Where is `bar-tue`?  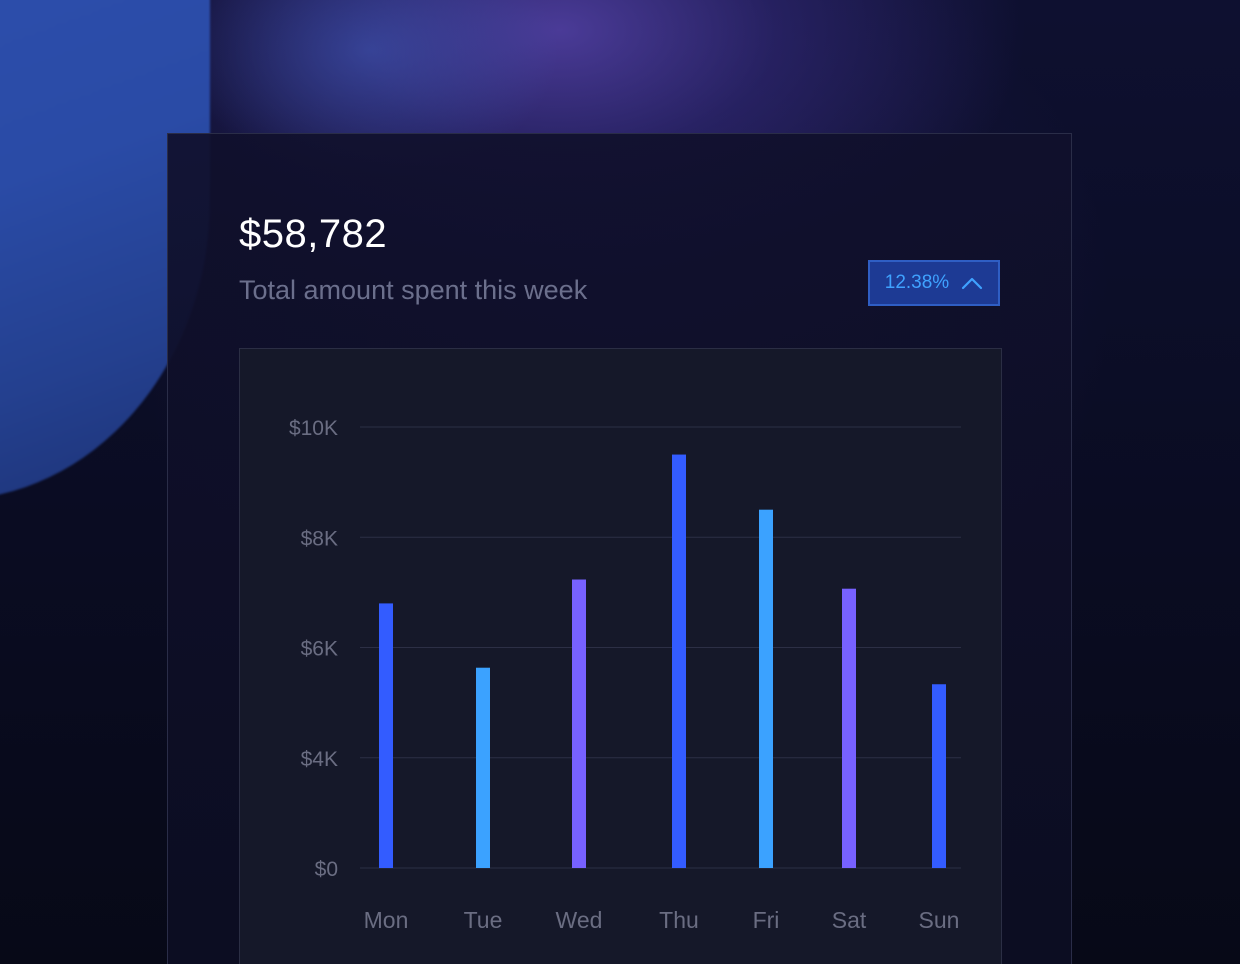
bar-tue is located at coordinates (483, 767).